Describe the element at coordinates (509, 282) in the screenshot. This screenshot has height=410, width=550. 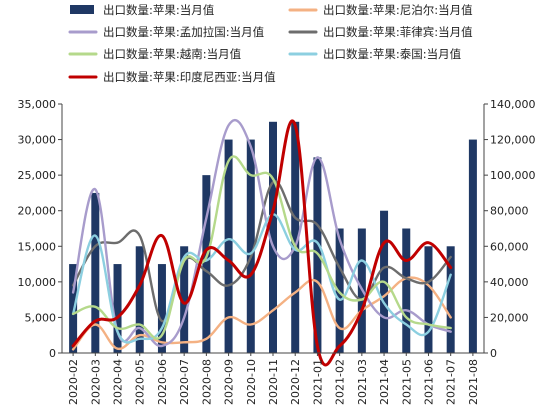
I see `y-right-tick-label: 40,000` at that location.